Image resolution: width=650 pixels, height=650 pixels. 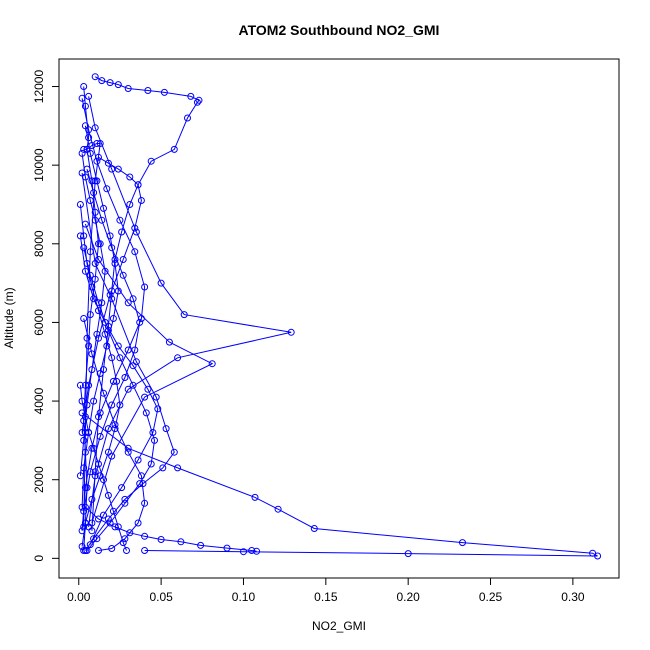 What do you see at coordinates (39, 479) in the screenshot?
I see `y-tick-label: 2000` at bounding box center [39, 479].